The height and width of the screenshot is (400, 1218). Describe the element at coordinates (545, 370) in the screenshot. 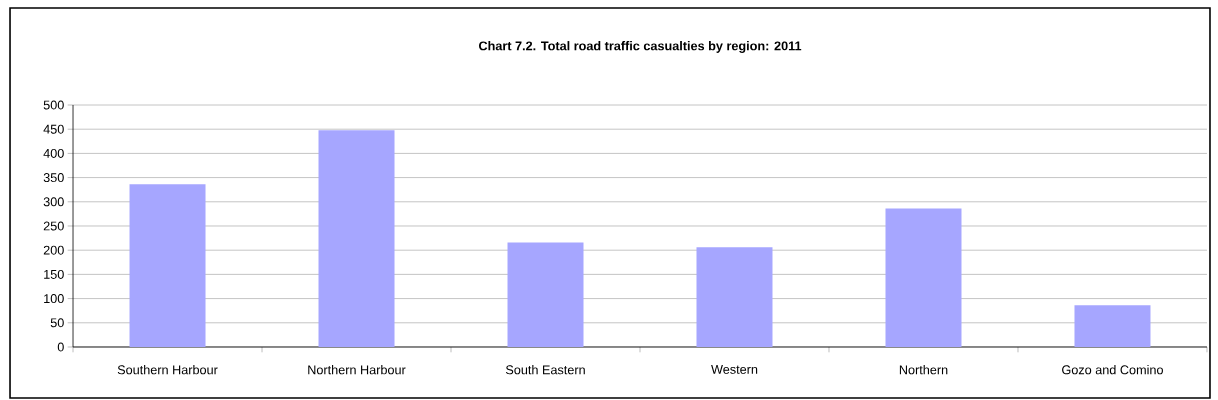

I see `x-tick-label: South Eastern` at that location.